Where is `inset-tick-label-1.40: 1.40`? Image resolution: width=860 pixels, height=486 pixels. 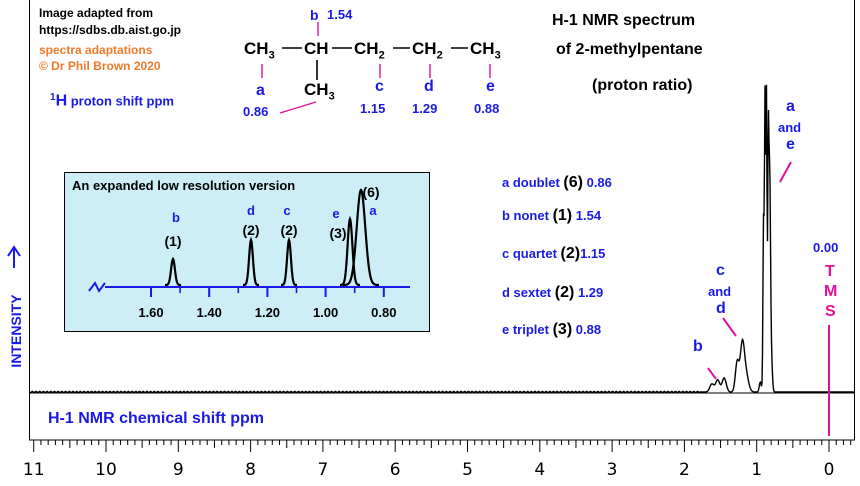 inset-tick-label-1.40: 1.40 is located at coordinates (209, 312).